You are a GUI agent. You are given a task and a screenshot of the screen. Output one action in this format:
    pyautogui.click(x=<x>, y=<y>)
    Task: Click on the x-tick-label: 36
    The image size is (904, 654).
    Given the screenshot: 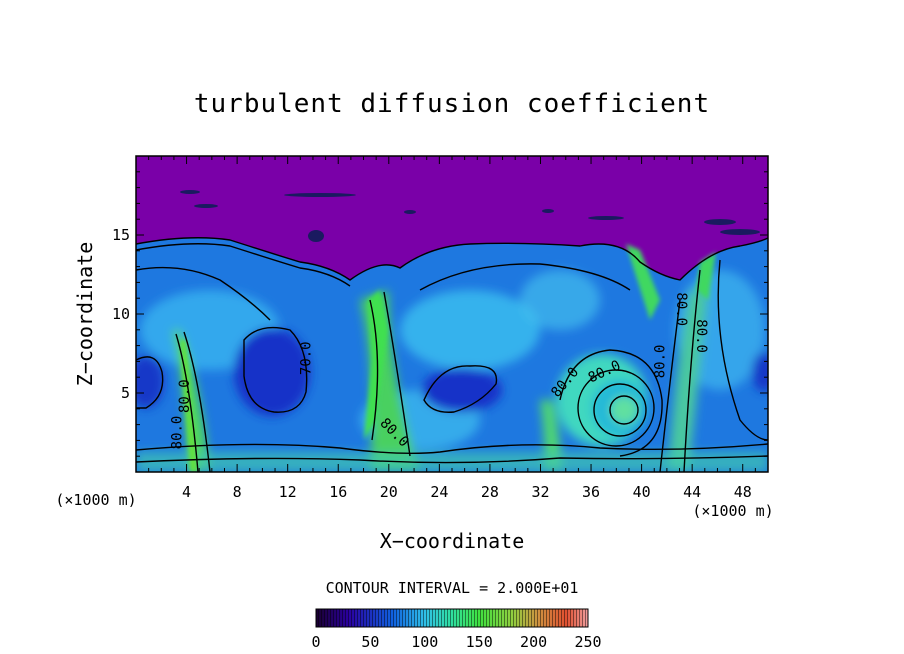 What is the action you would take?
    pyautogui.click(x=591, y=492)
    